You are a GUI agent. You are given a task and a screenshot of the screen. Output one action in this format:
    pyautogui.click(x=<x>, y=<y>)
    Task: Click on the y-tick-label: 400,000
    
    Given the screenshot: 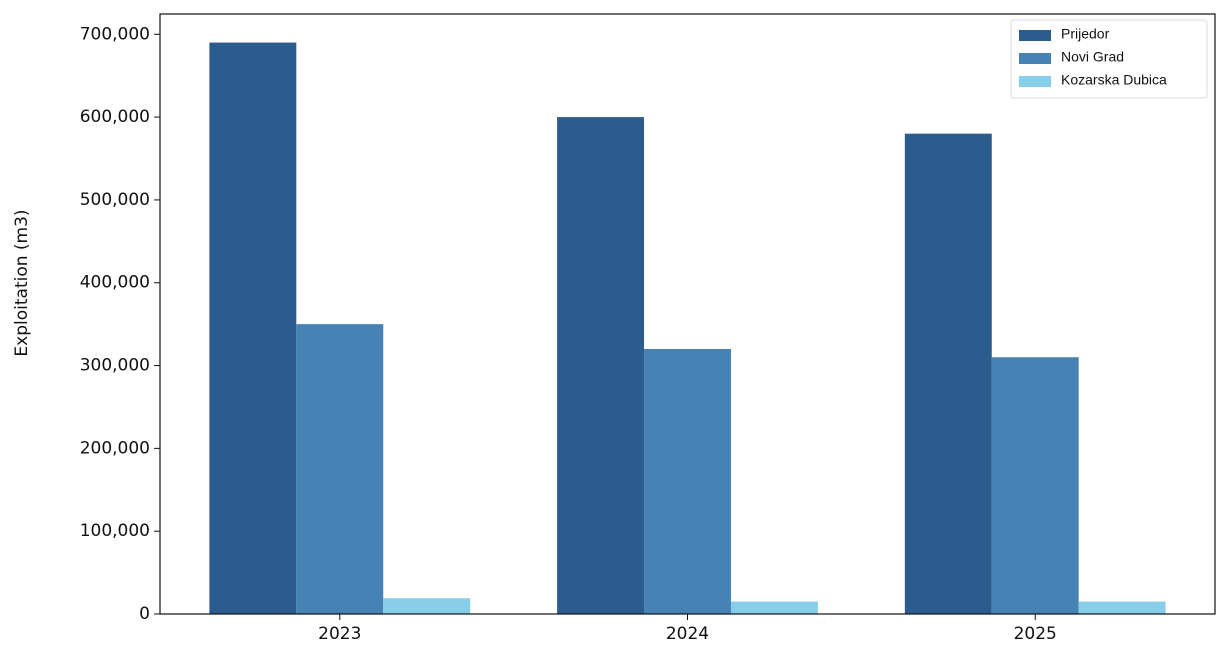 What is the action you would take?
    pyautogui.click(x=115, y=283)
    